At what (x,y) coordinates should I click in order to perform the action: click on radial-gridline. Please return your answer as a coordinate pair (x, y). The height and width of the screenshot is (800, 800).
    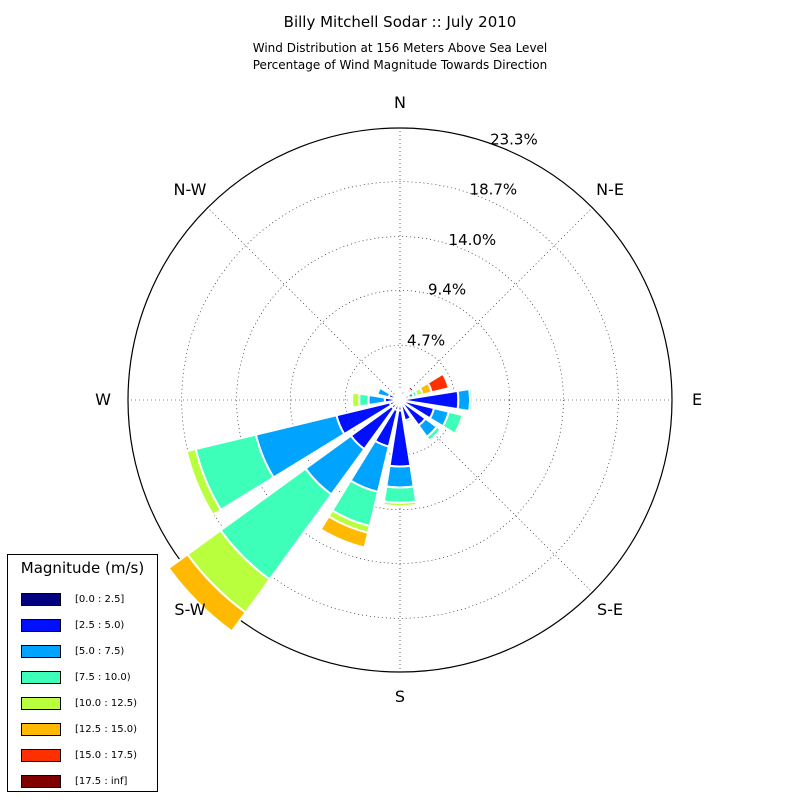
    Looking at the image, I should click on (400, 400).